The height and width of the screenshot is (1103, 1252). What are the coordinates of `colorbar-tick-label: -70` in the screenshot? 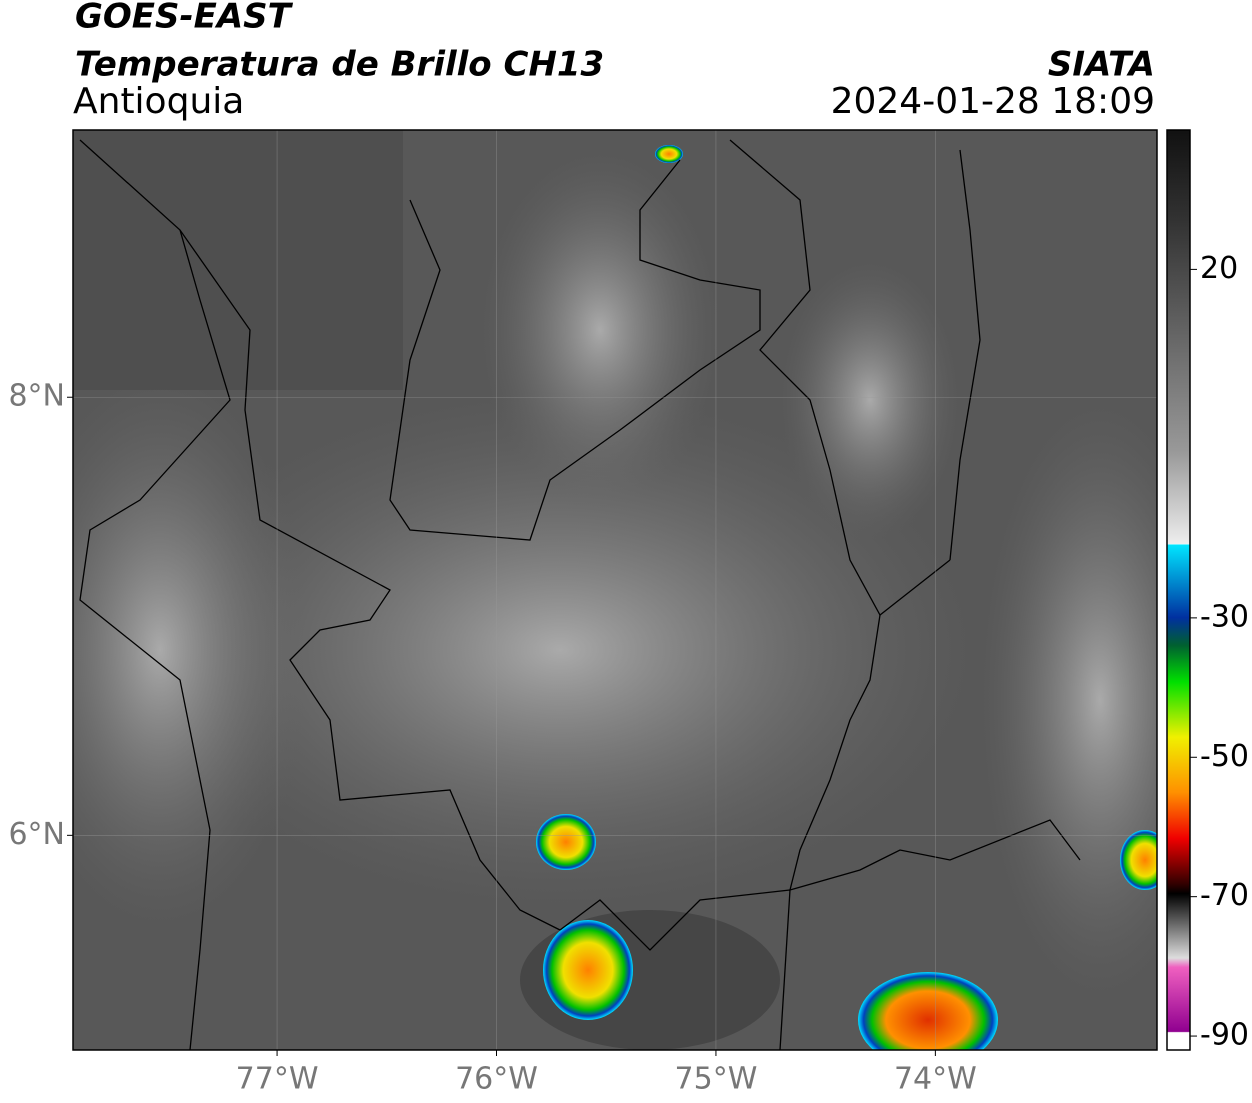 It's located at (1224, 895).